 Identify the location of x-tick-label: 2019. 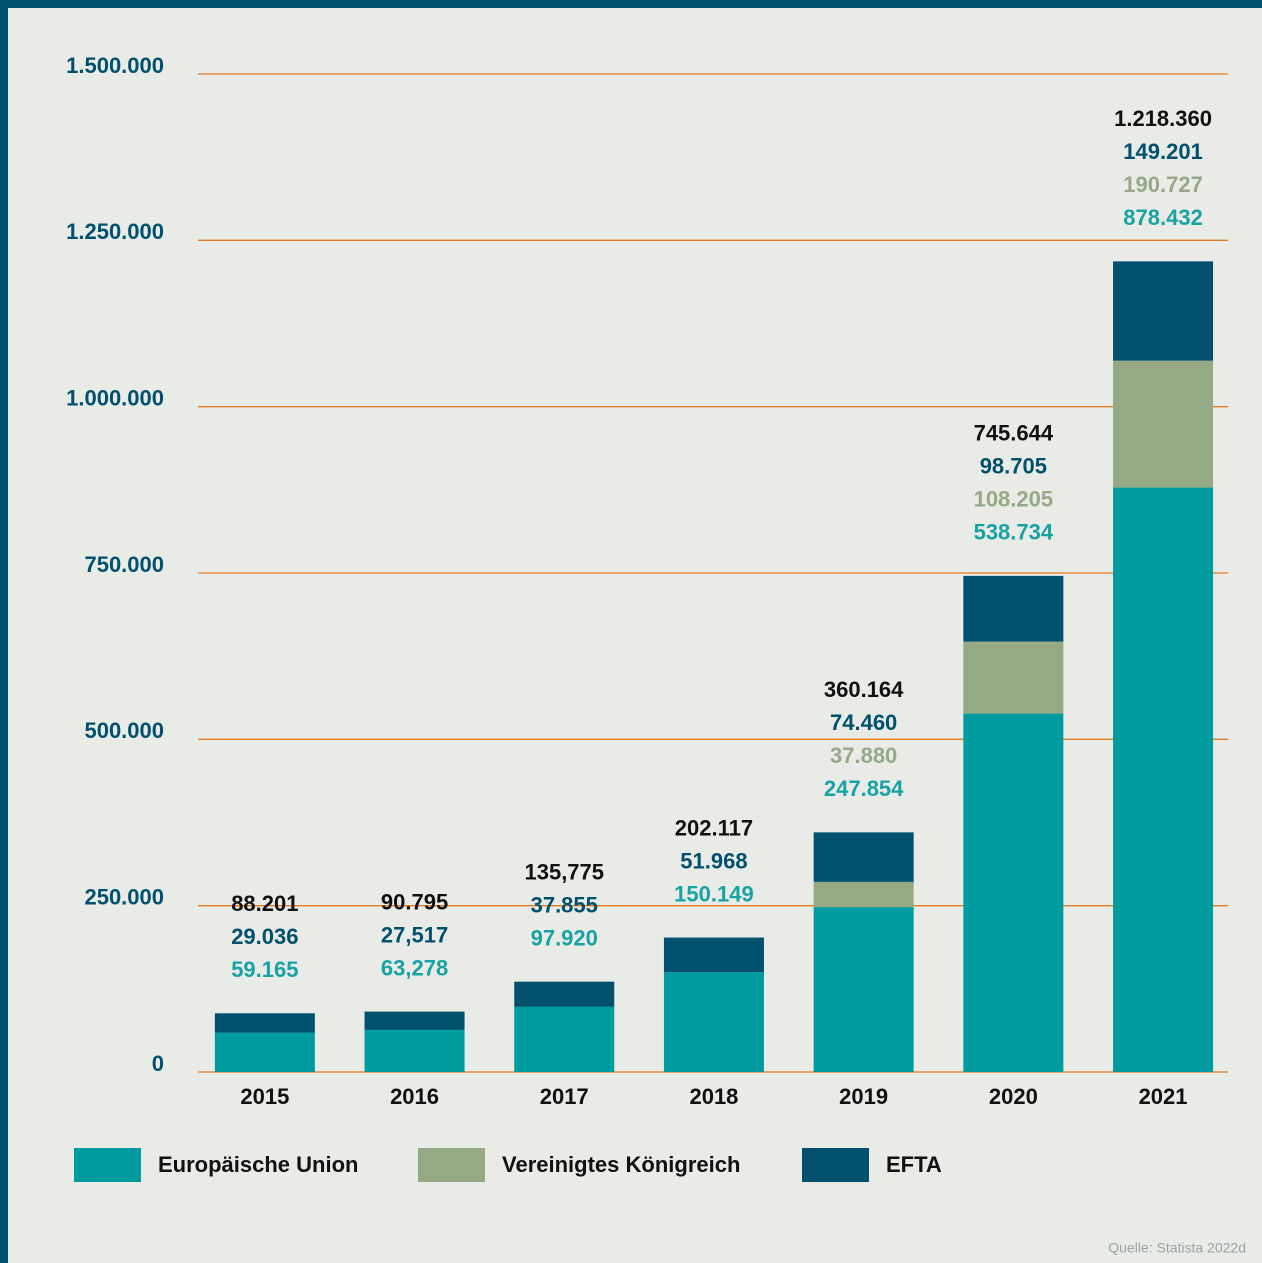
(863, 1096).